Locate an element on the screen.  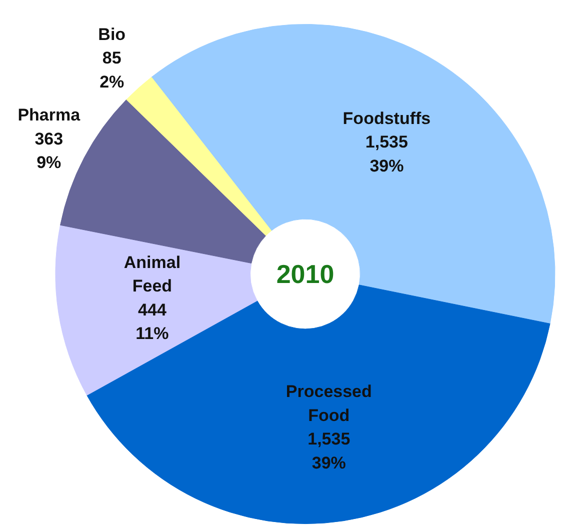
text: 2010 is located at coordinates (305, 274).